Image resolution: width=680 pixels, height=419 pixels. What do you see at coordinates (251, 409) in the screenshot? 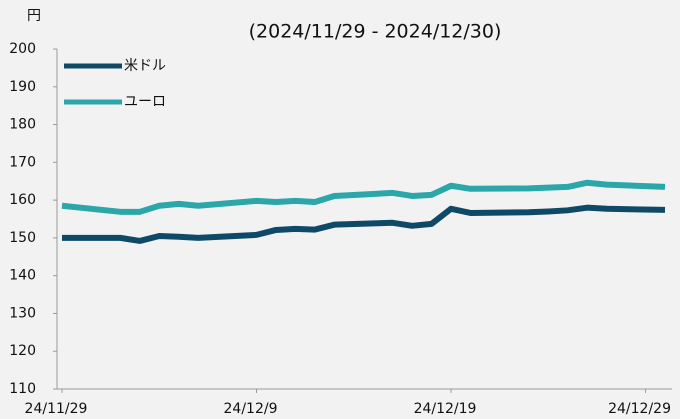
I see `x-tick-label: 24/12/9` at bounding box center [251, 409].